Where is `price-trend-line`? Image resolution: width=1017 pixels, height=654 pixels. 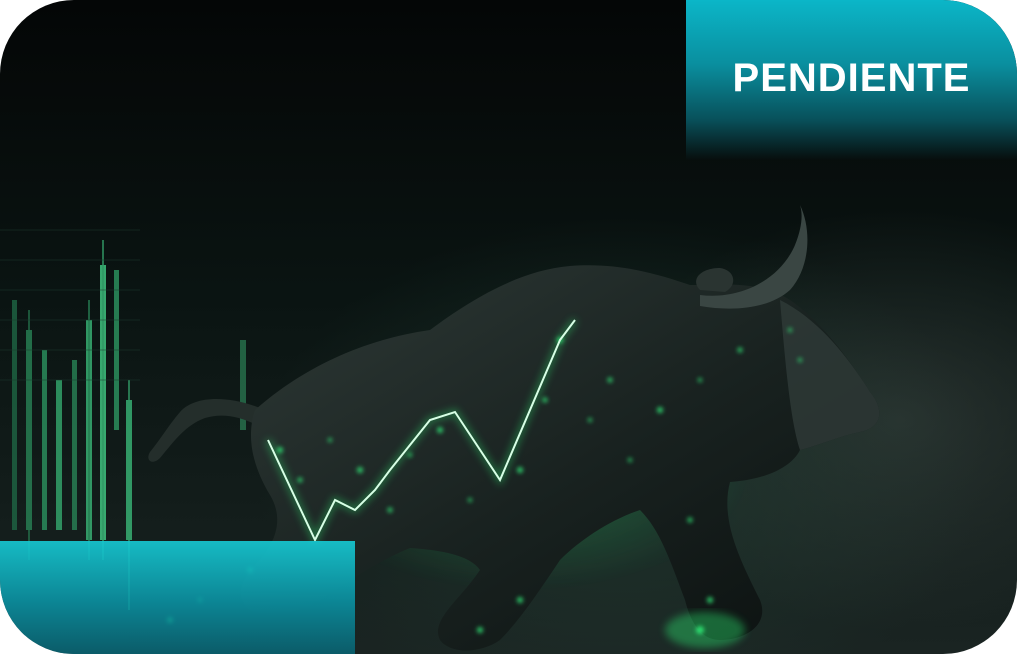 price-trend-line is located at coordinates (421, 432).